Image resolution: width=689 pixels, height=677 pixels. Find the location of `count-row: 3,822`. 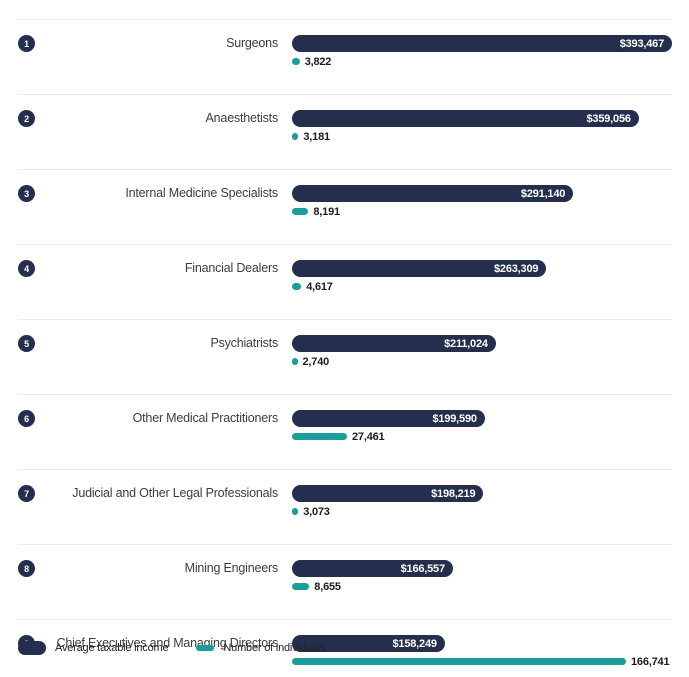

count-row: 3,822 is located at coordinates (482, 61).